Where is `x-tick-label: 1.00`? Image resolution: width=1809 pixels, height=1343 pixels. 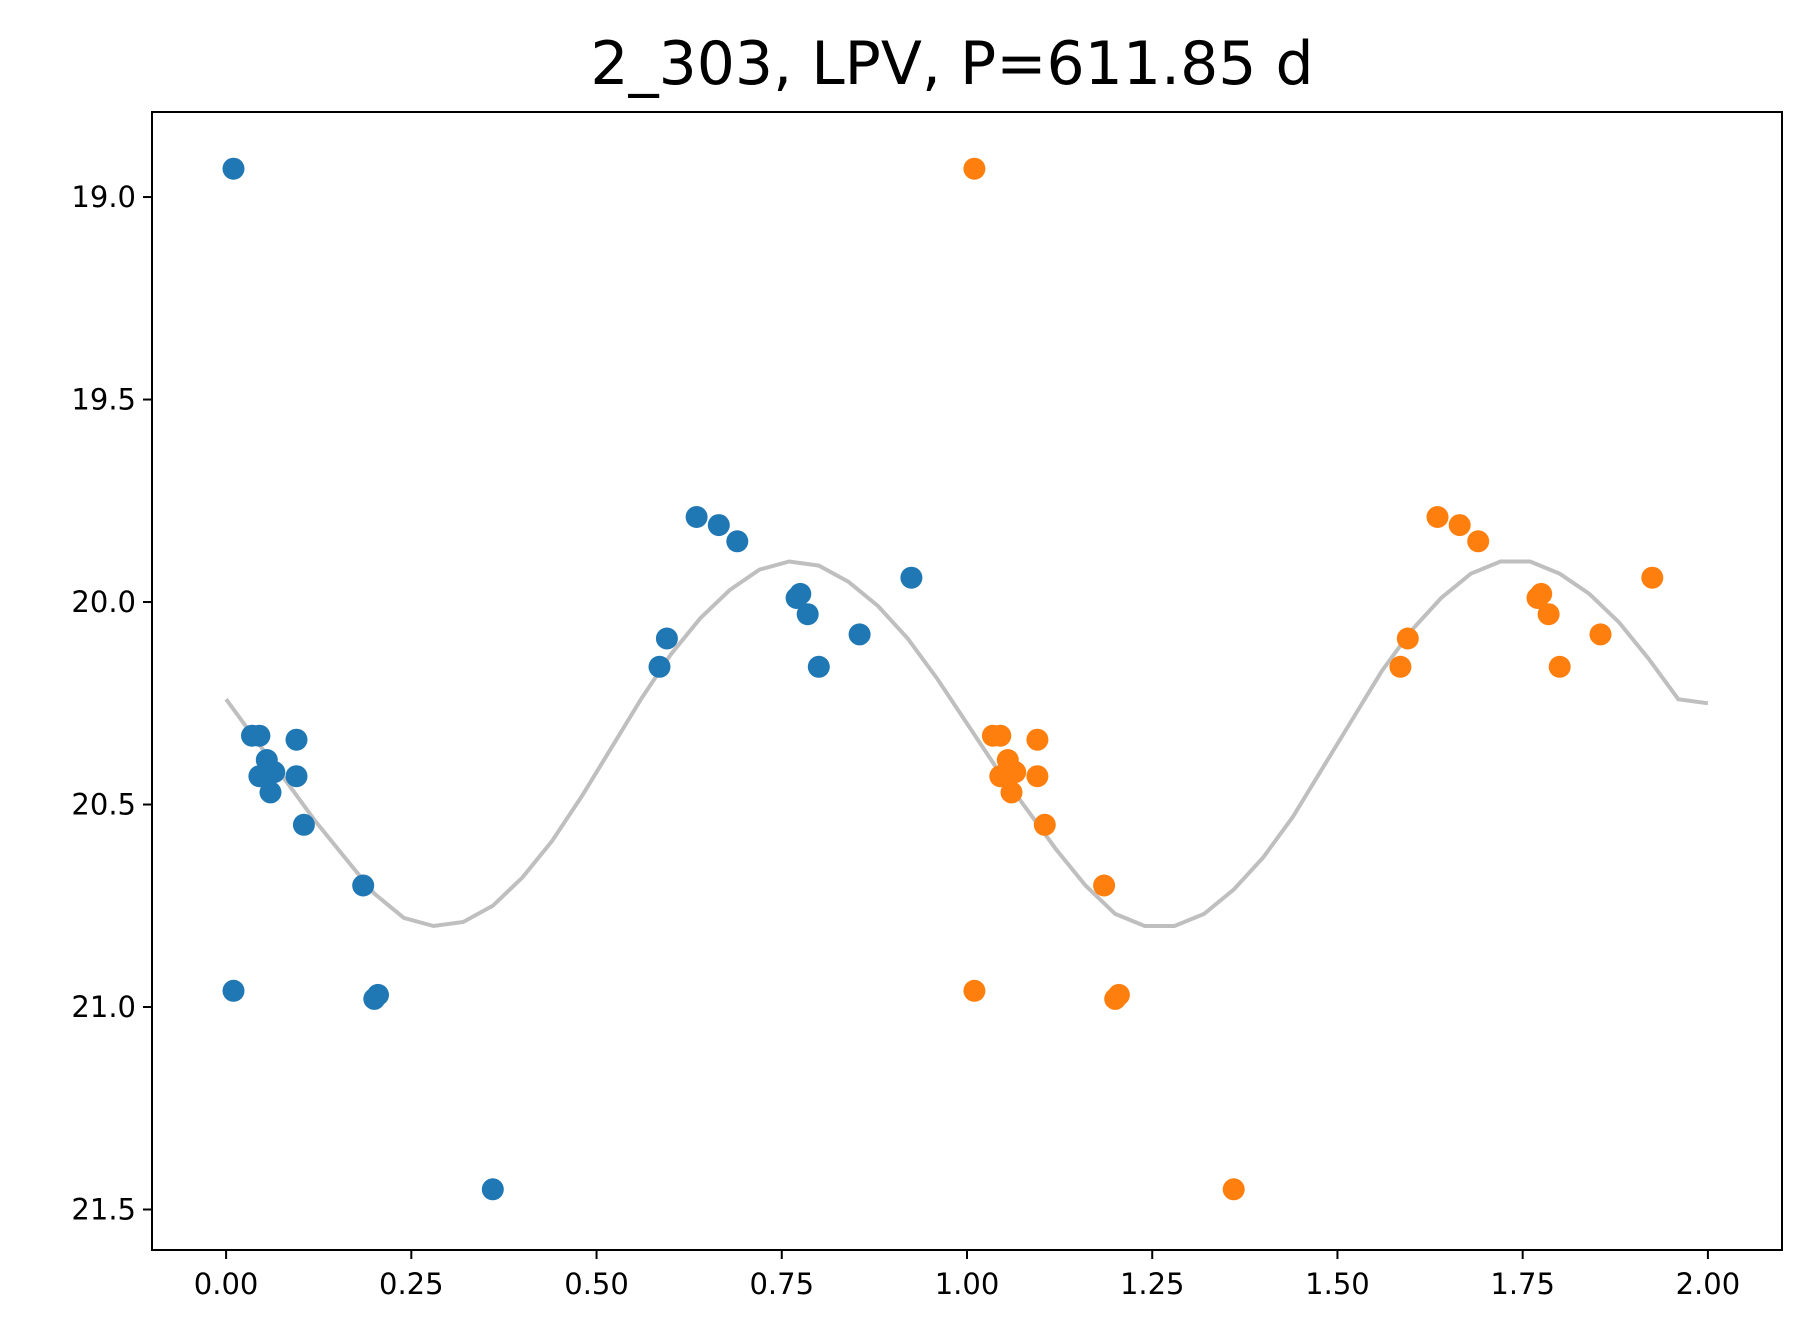 x-tick-label: 1.00 is located at coordinates (967, 1284).